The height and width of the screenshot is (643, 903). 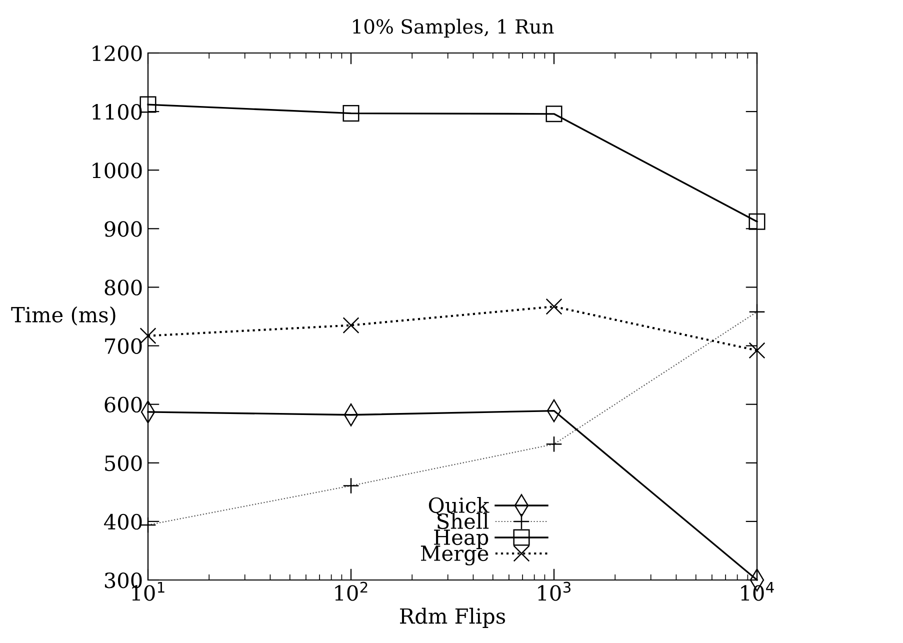 I want to click on y-tick-label: 900, so click(x=123, y=229).